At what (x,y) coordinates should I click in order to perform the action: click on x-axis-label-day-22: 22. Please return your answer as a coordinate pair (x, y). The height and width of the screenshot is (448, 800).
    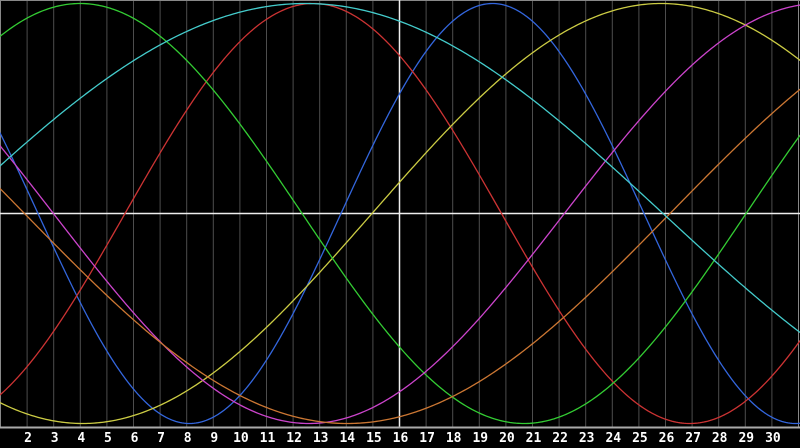
    Looking at the image, I should click on (560, 438).